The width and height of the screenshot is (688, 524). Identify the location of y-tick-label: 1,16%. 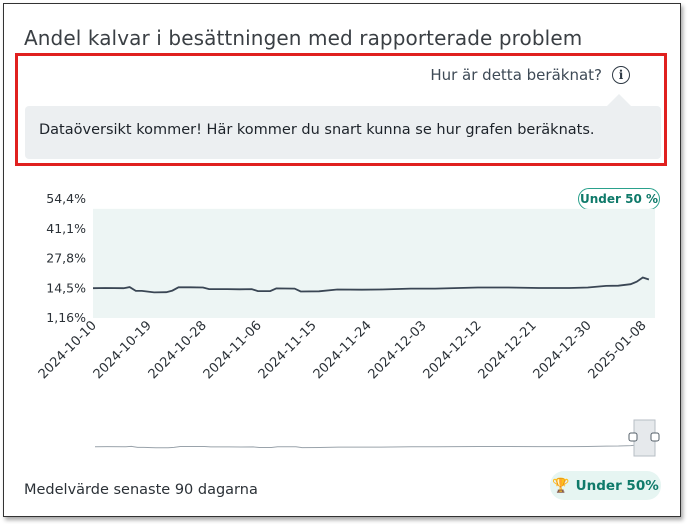
(66, 317).